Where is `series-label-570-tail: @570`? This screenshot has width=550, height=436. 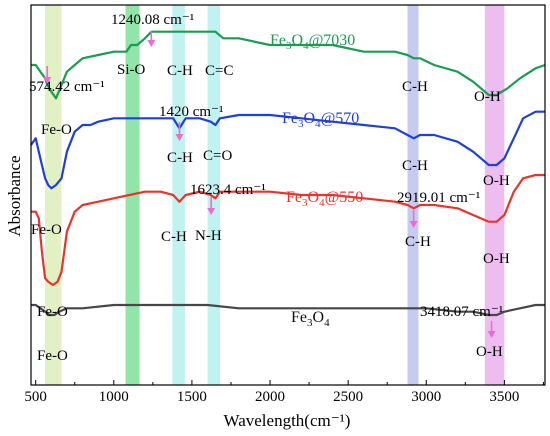 series-label-570-tail: @570 is located at coordinates (340, 118).